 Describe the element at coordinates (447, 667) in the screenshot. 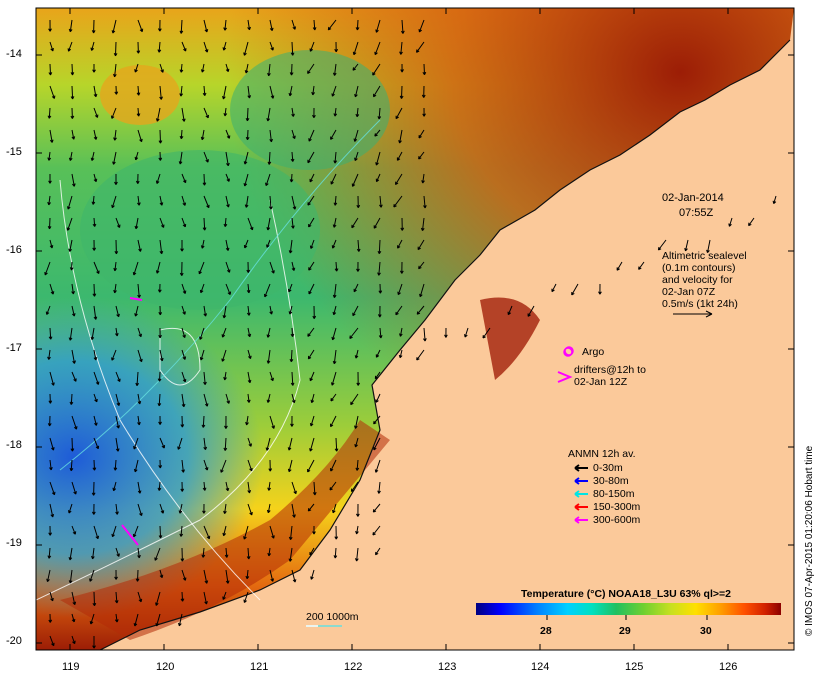

I see `lon-tick: 123` at that location.